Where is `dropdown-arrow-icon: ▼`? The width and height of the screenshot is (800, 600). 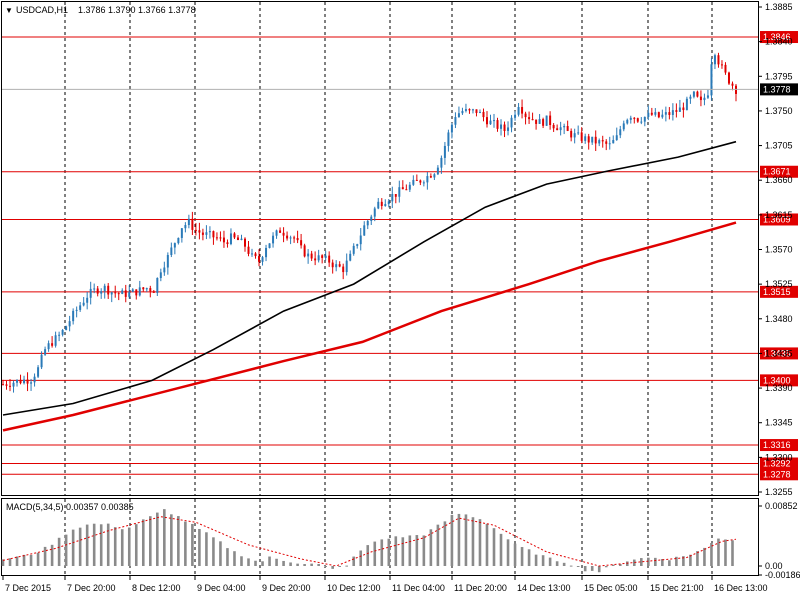
dropdown-arrow-icon: ▼ is located at coordinates (9, 10).